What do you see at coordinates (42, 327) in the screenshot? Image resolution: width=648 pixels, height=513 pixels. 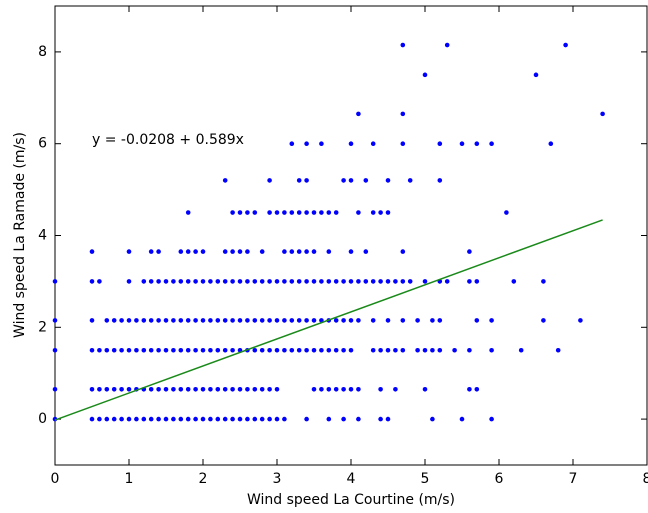 I see `y-tick-label: 2` at bounding box center [42, 327].